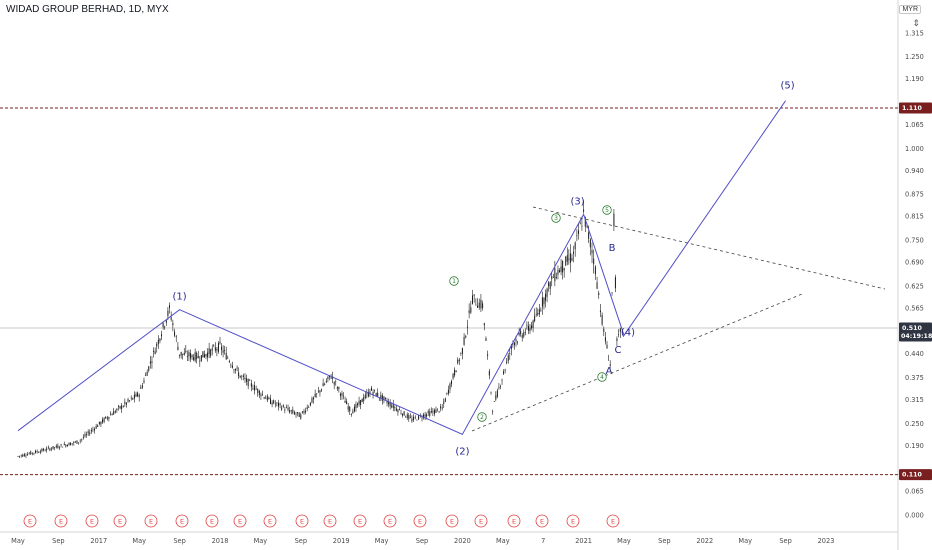 The width and height of the screenshot is (932, 550). What do you see at coordinates (912, 328) in the screenshot?
I see `current-price-tag-text: 0.510` at bounding box center [912, 328].